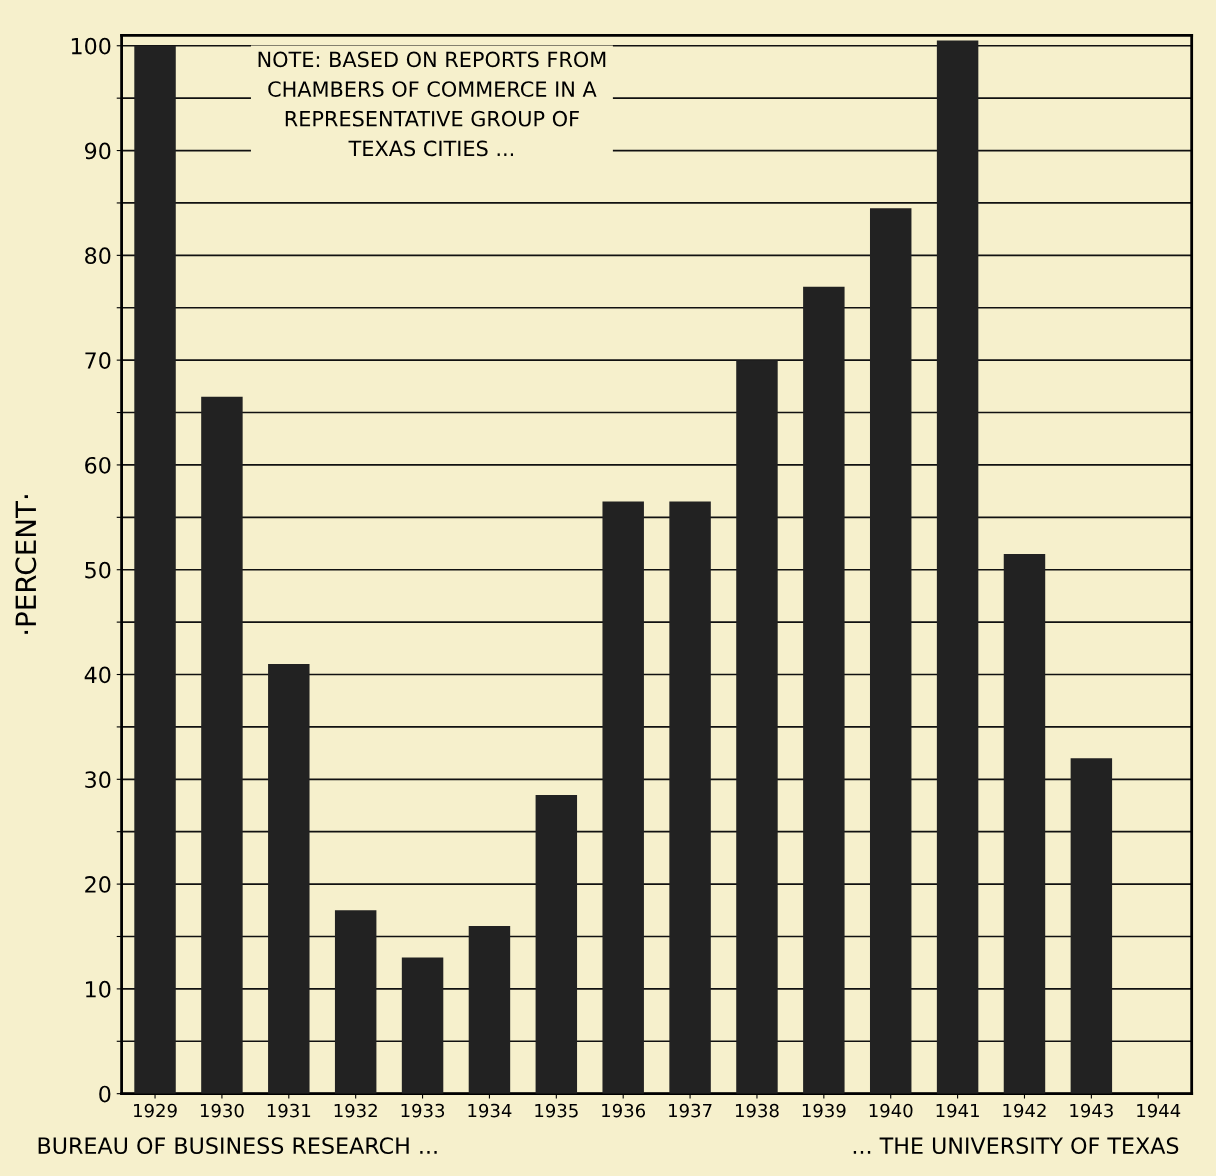  I want to click on x-tick-label: 1941, so click(957, 1110).